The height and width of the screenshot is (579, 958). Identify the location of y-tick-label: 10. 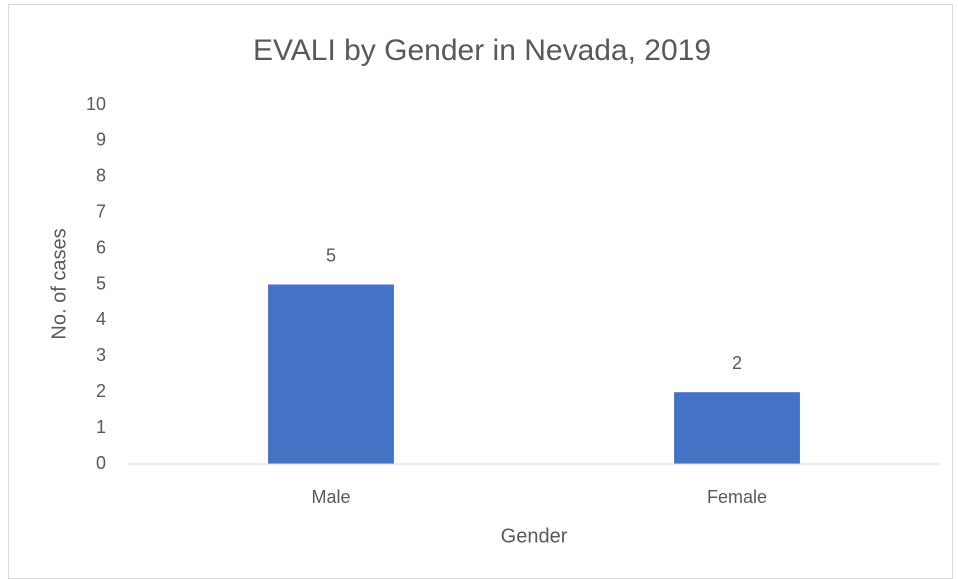
(96, 104).